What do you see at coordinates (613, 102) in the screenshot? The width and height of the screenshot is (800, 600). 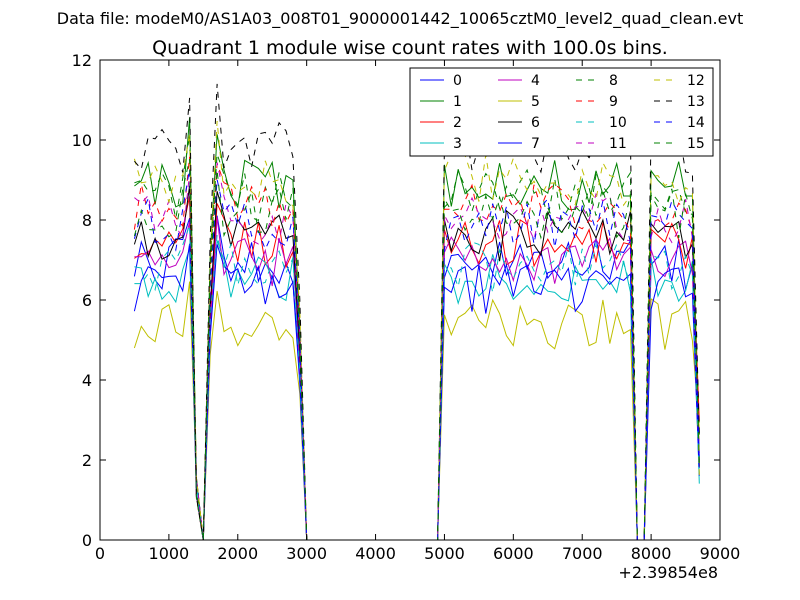 I see `legend-label-9: 9` at bounding box center [613, 102].